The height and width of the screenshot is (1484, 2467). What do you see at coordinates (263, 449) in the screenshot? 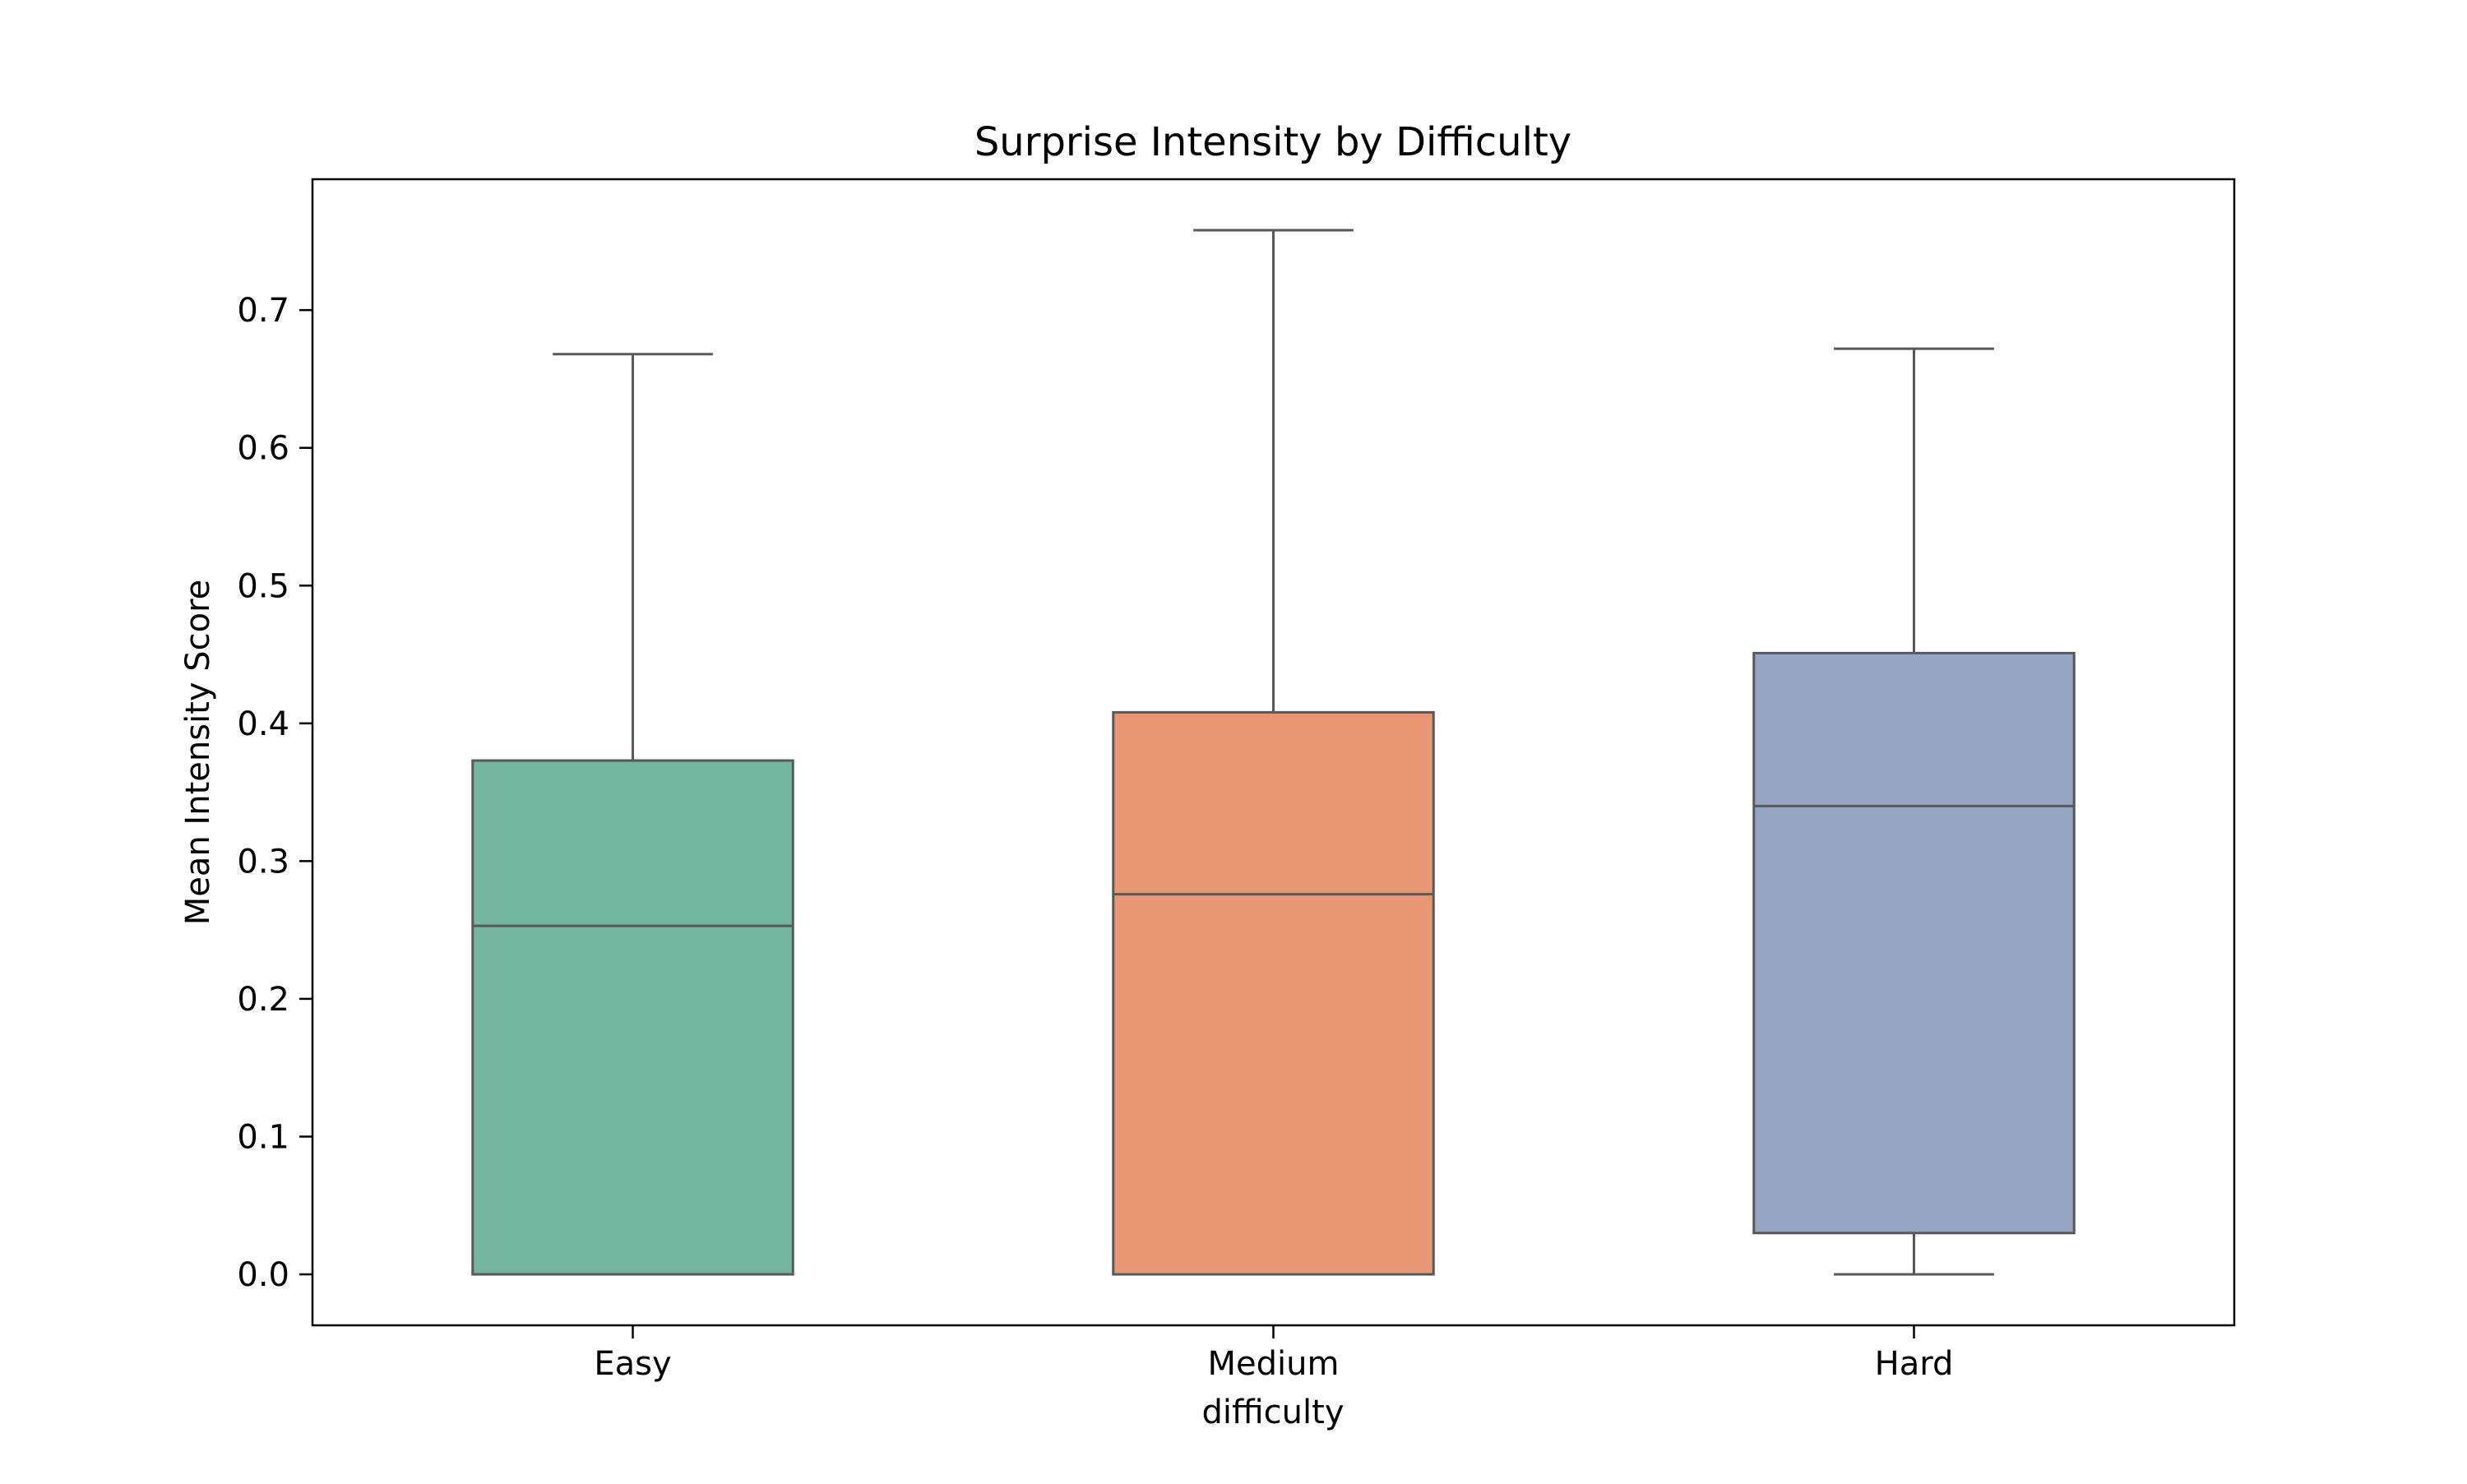
I see `y-tick-label-6: 0.6` at bounding box center [263, 449].